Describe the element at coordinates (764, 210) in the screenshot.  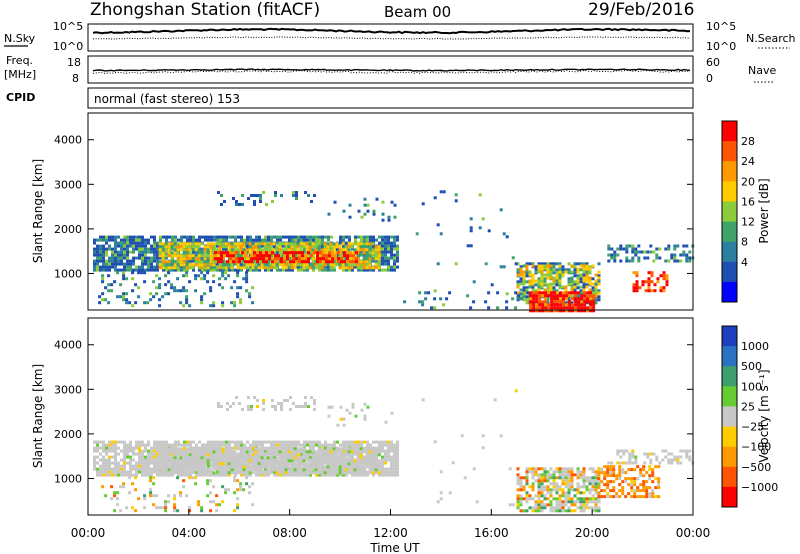
I see `power-colorbar-label: Power [dB]` at that location.